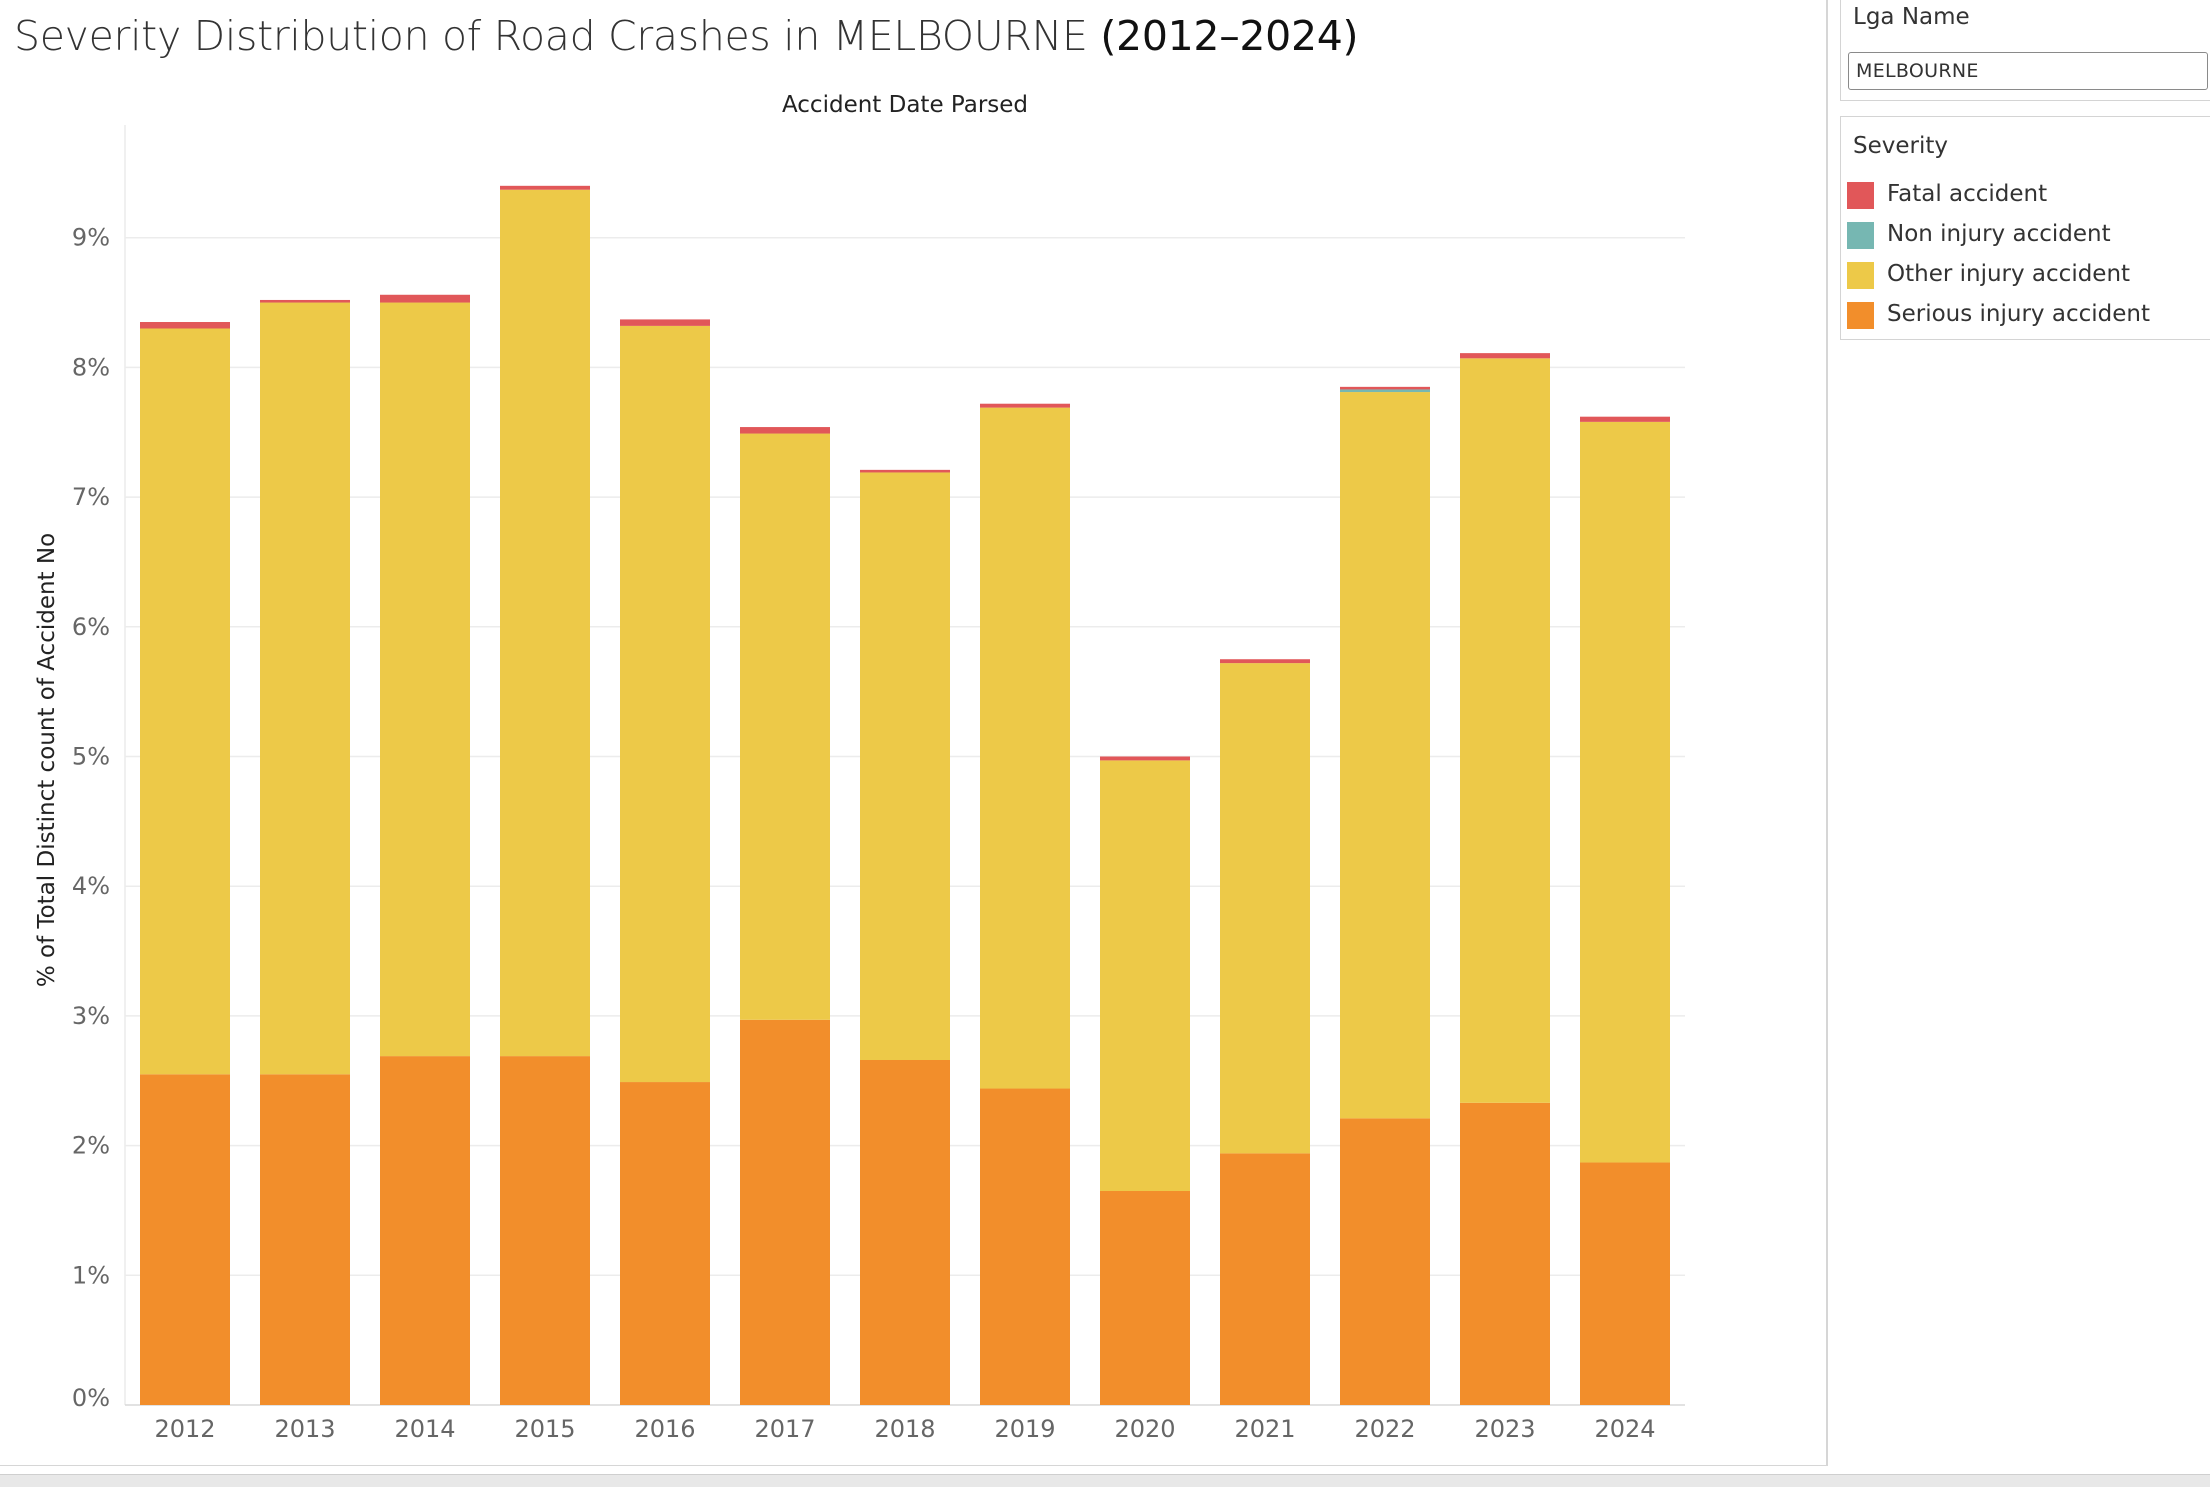  I want to click on bar-segment-serious-injury-accident-2015, so click(545, 1230).